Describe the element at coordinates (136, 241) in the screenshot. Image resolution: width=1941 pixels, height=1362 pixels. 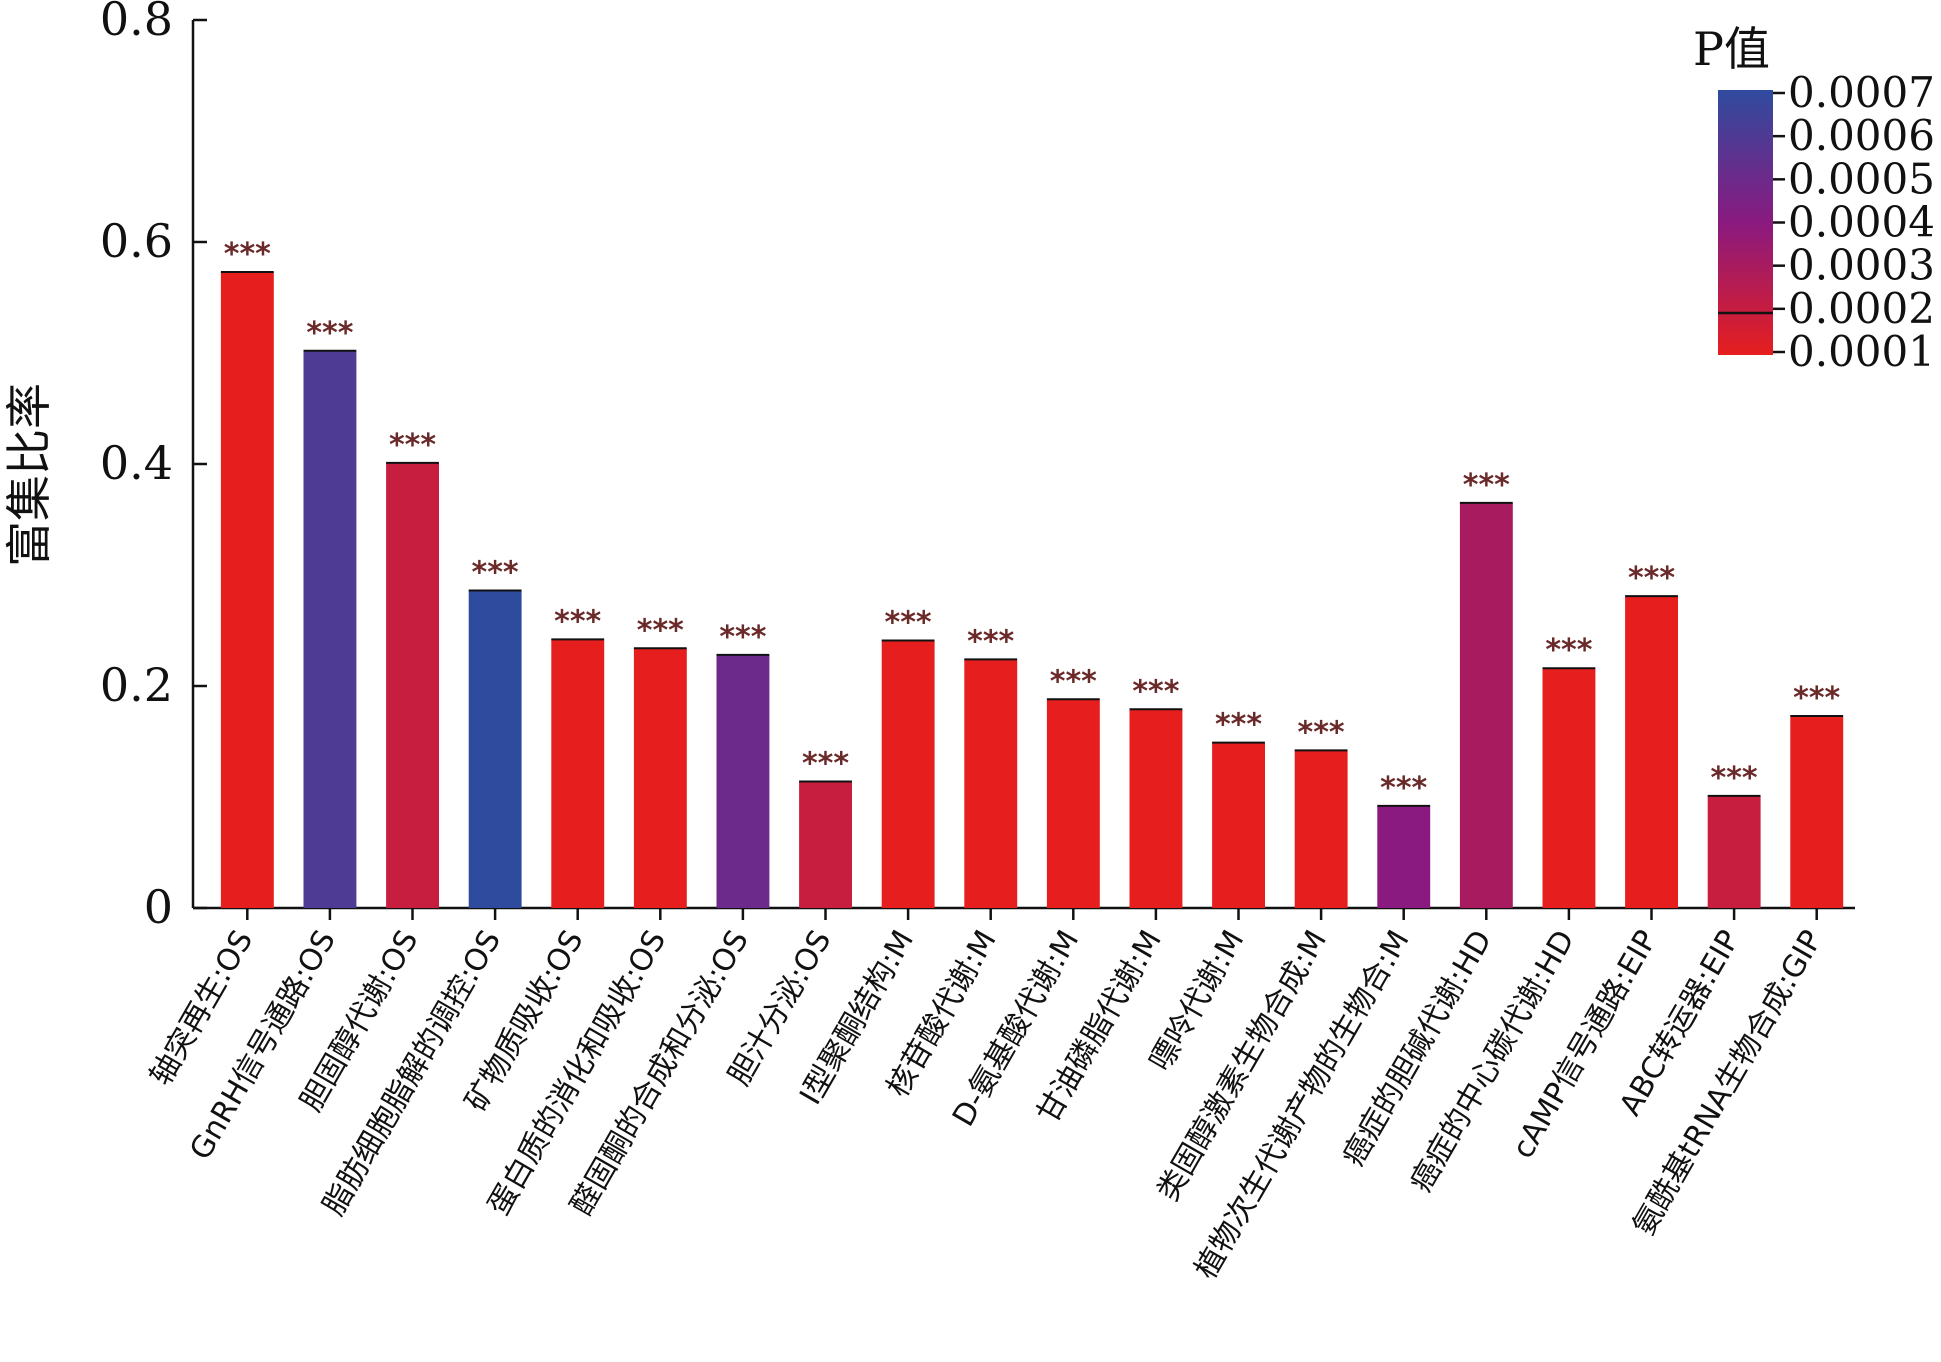
I see `y-tick-label: 0.6` at that location.